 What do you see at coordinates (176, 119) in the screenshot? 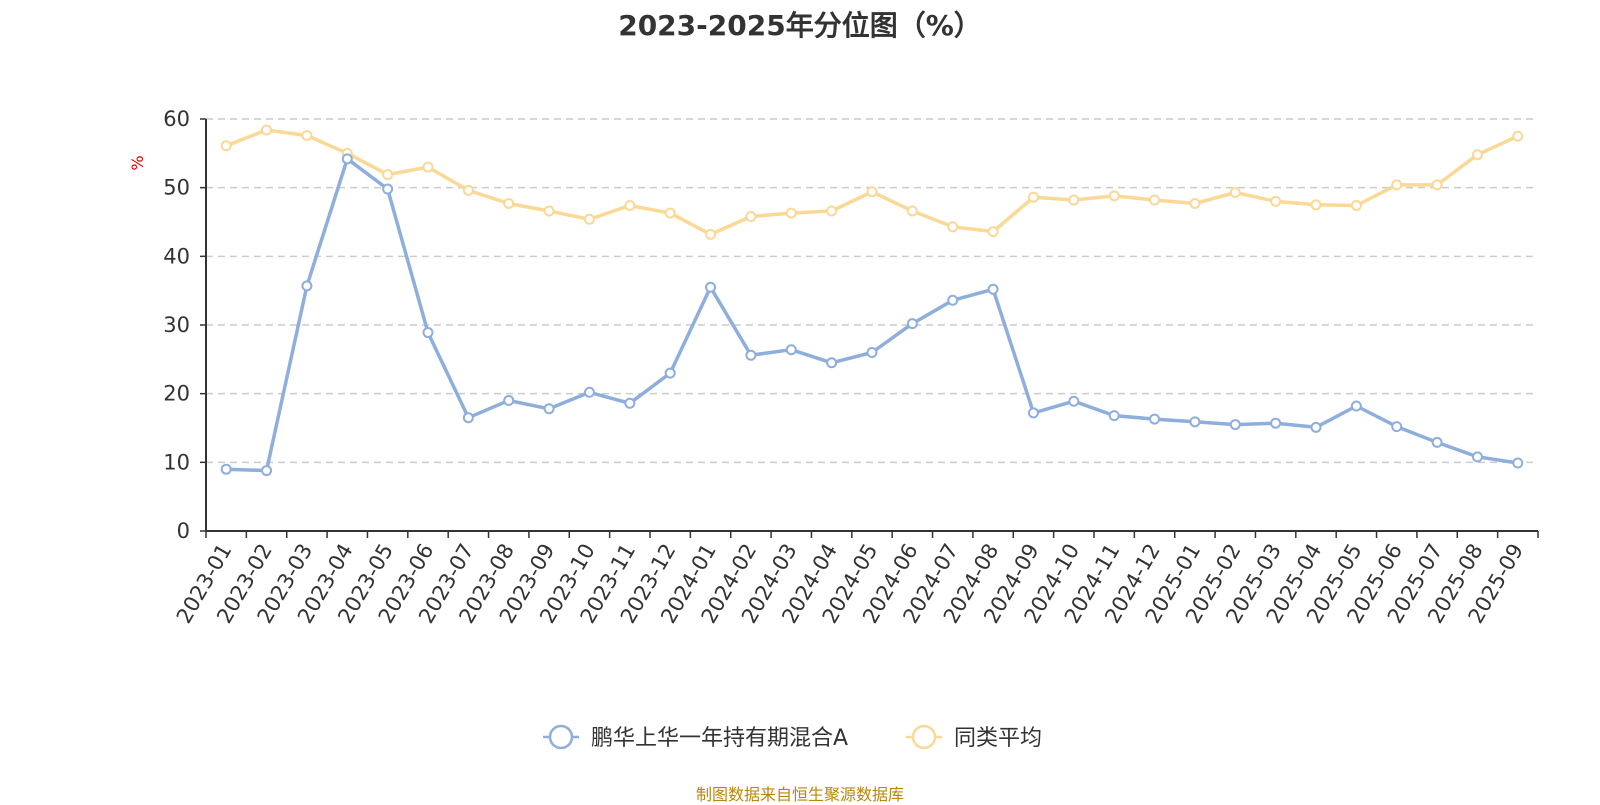
I see `y-tick-label: 60` at bounding box center [176, 119].